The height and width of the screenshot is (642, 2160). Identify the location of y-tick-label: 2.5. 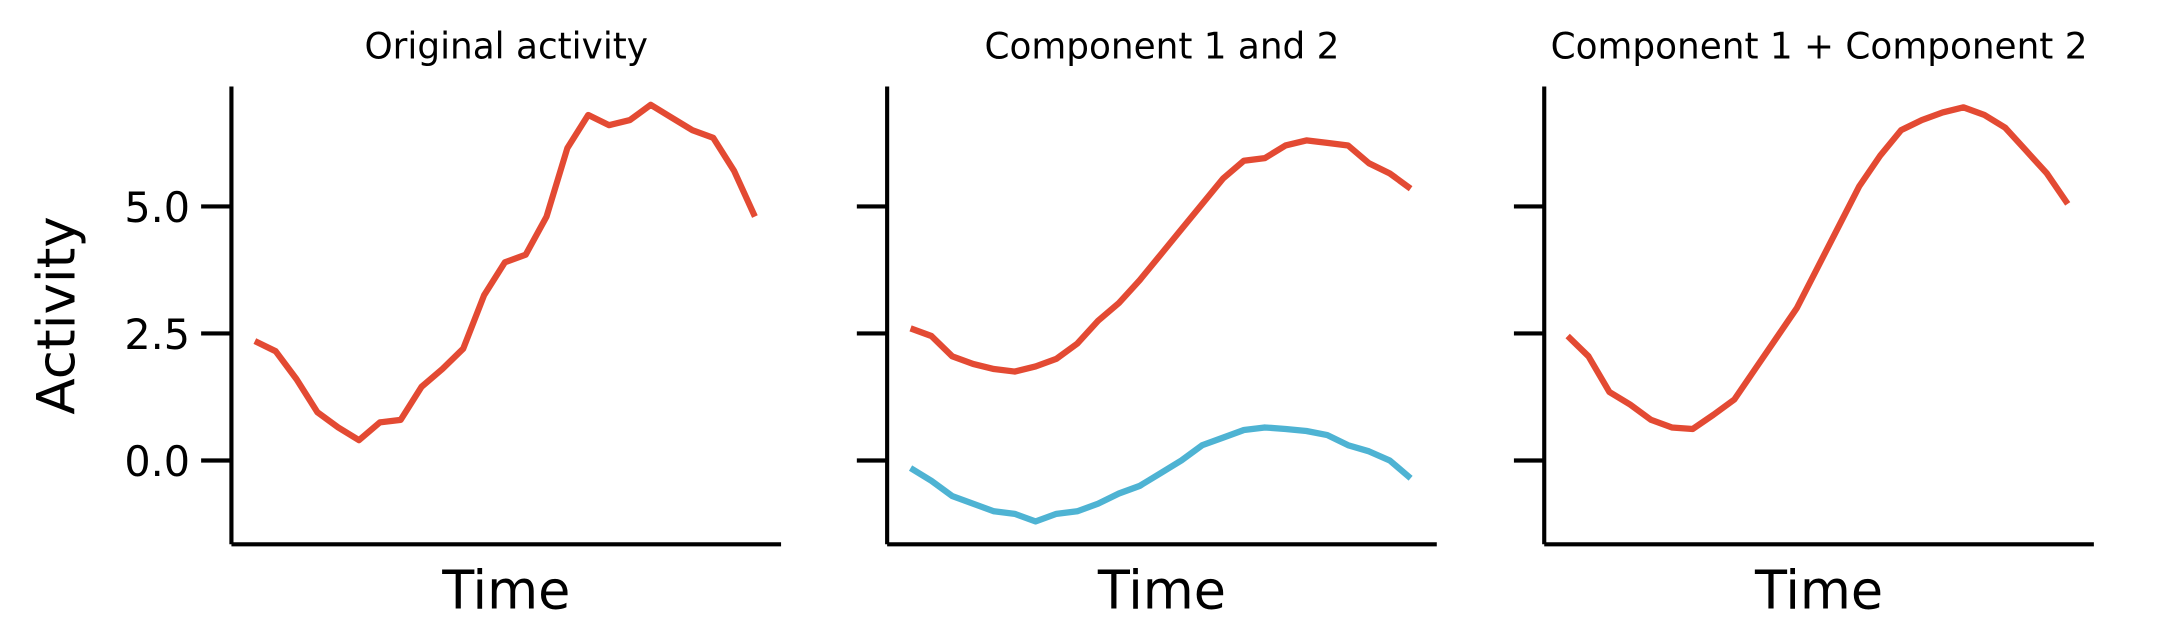
(157, 334).